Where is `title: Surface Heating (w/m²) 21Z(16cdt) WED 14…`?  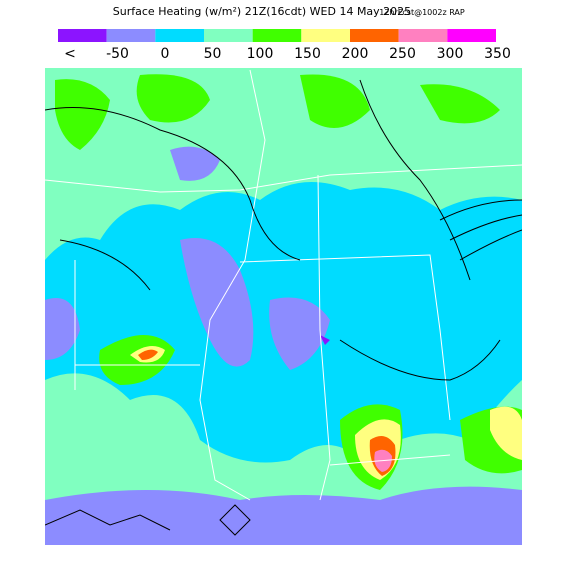
title: Surface Heating (w/m²) 21Z(16cdt) WED 14… is located at coordinates (262, 11).